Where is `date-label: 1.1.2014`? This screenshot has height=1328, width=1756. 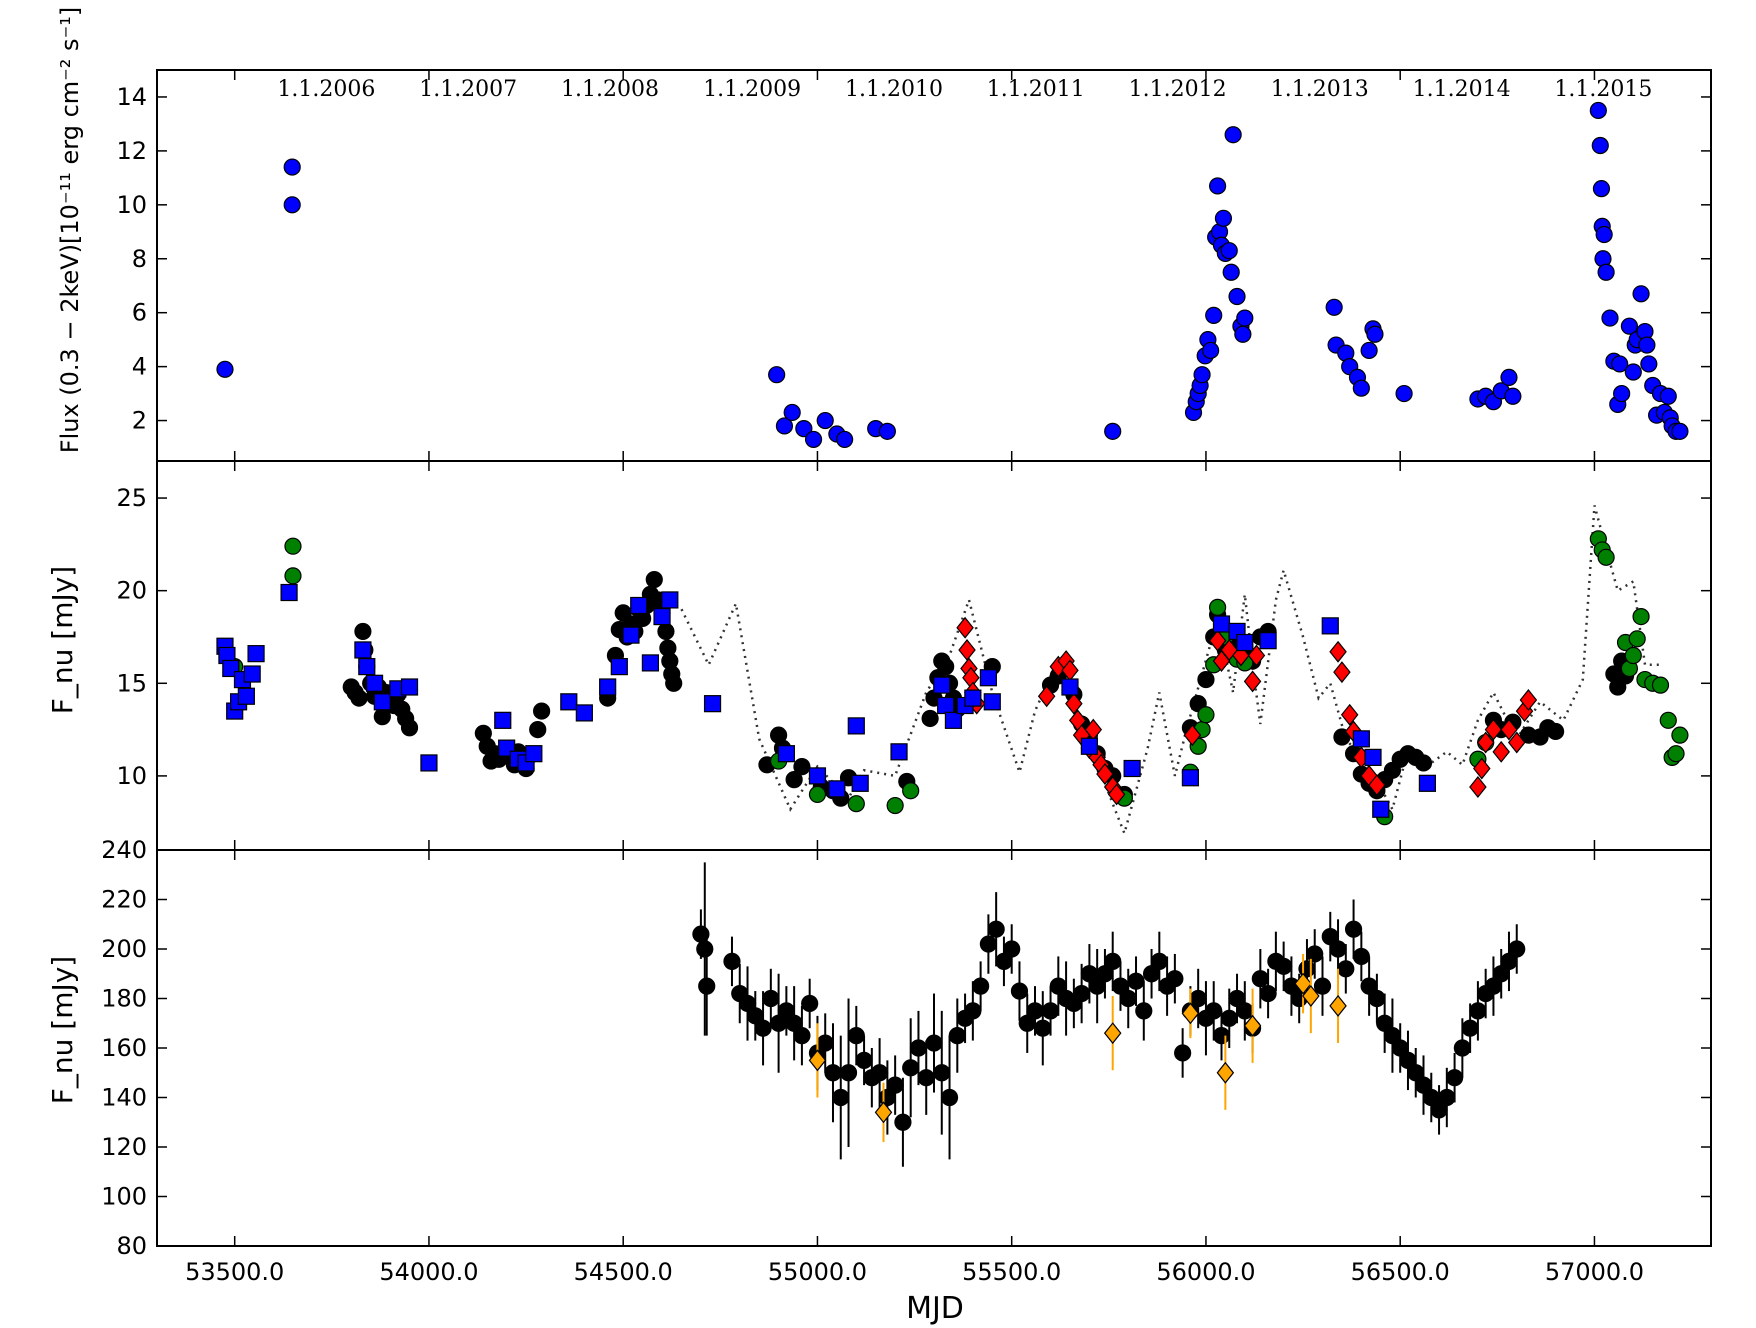
date-label: 1.1.2014 is located at coordinates (1462, 89).